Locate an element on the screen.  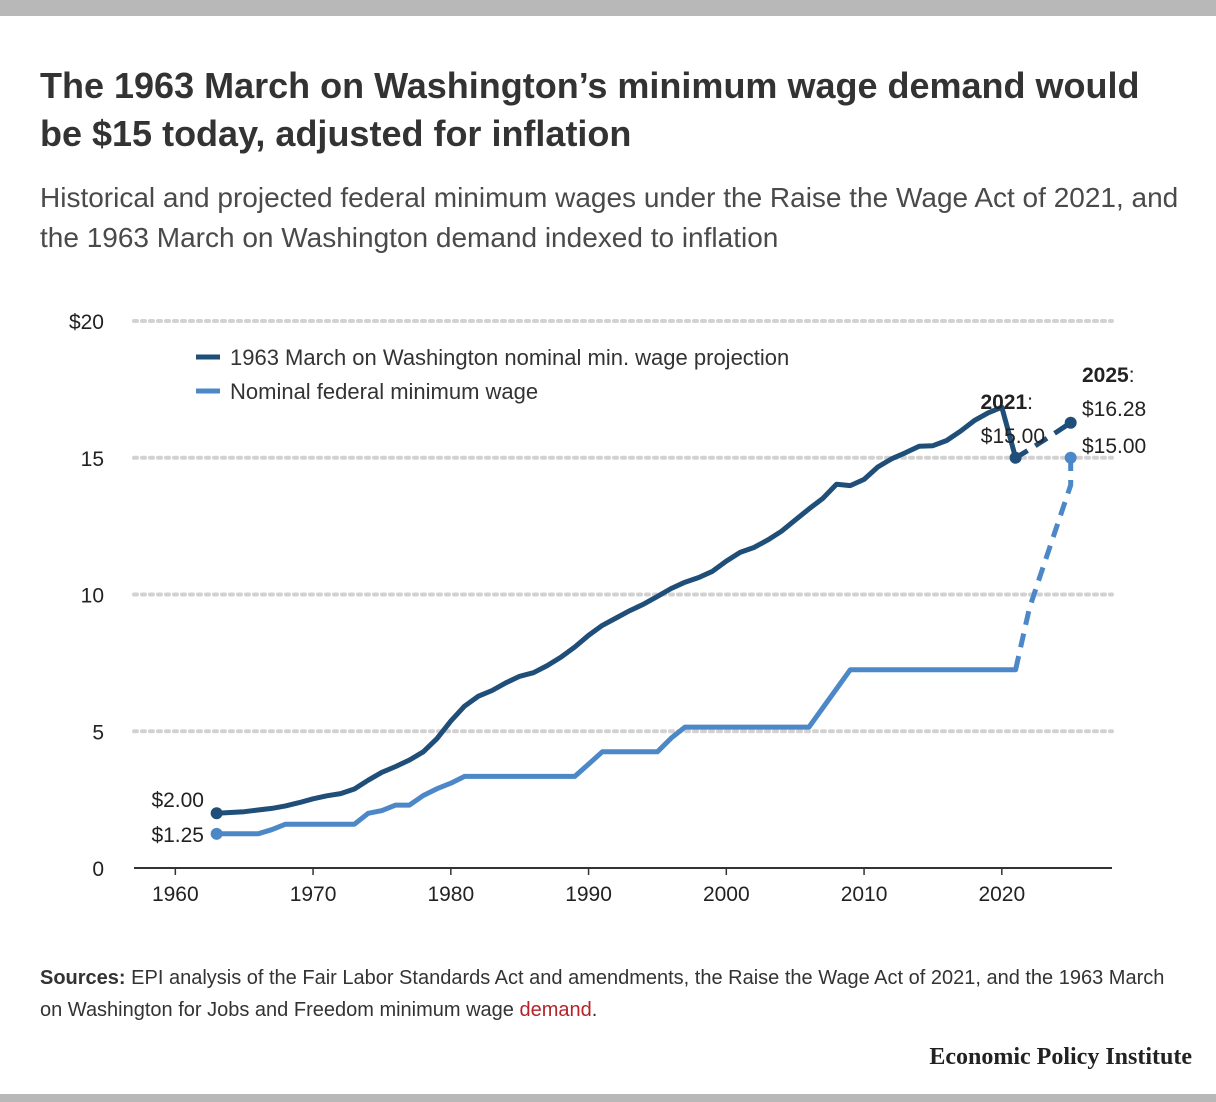
y-tick-label: 0 is located at coordinates (98, 869).